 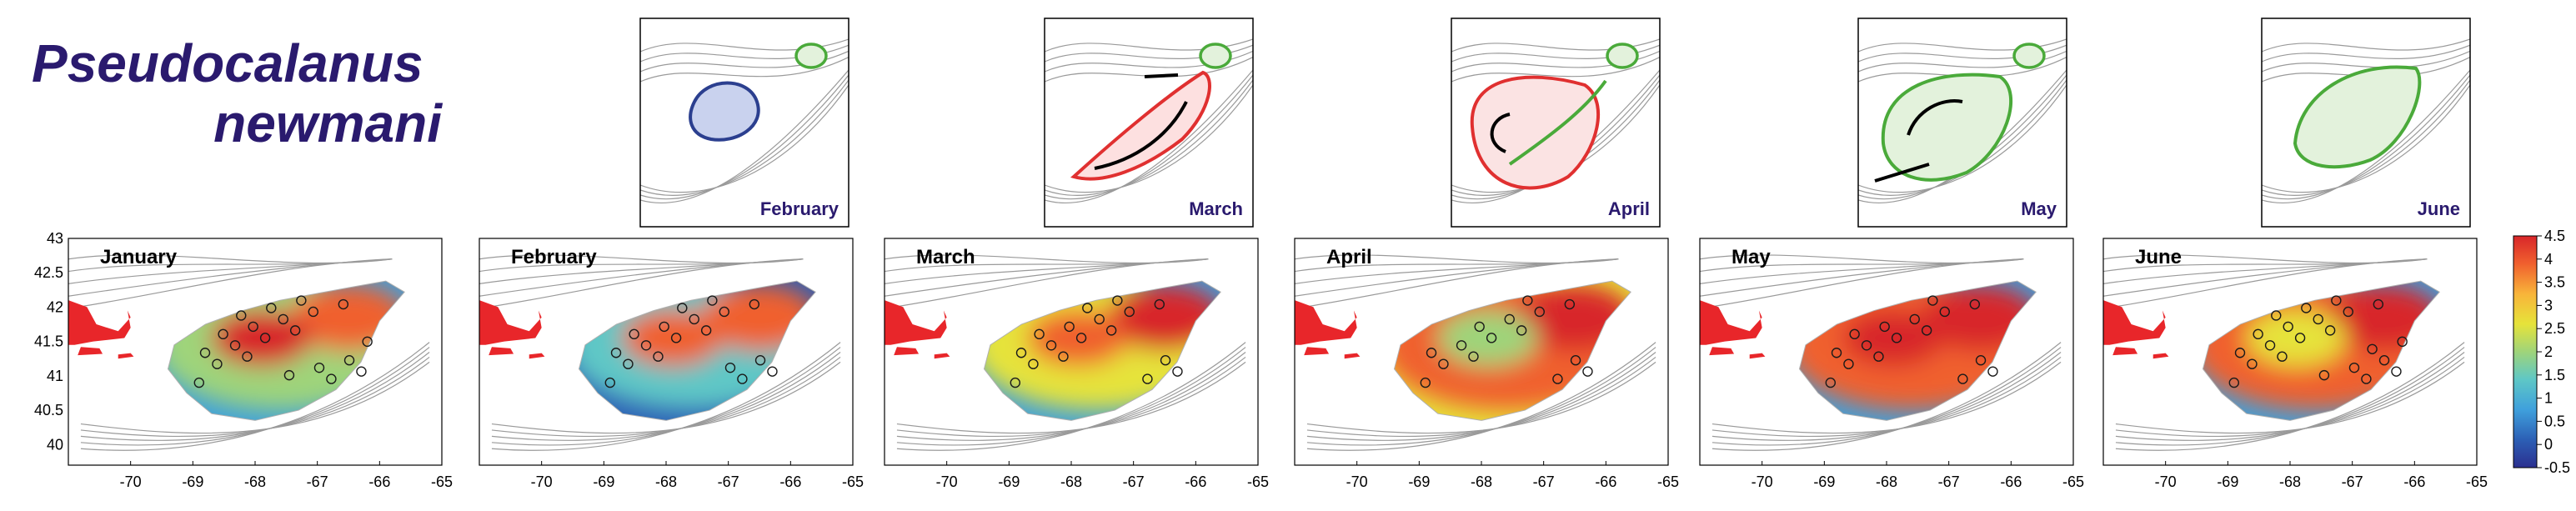 I want to click on schematic-month-label: March, so click(x=1216, y=209).